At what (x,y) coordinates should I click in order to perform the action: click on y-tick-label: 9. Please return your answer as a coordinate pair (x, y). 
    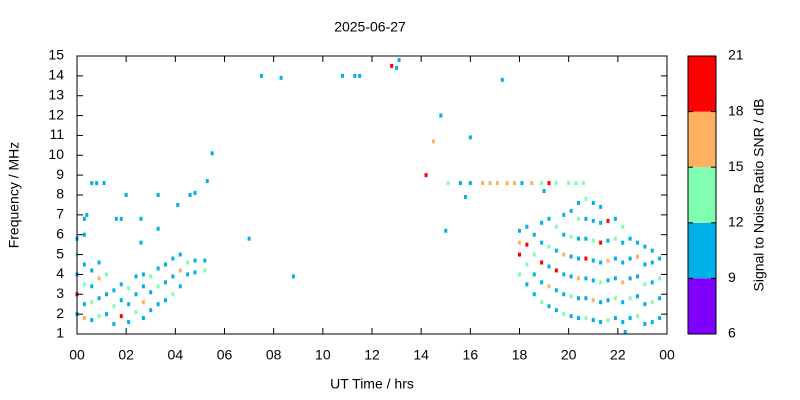
    Looking at the image, I should click on (60, 174).